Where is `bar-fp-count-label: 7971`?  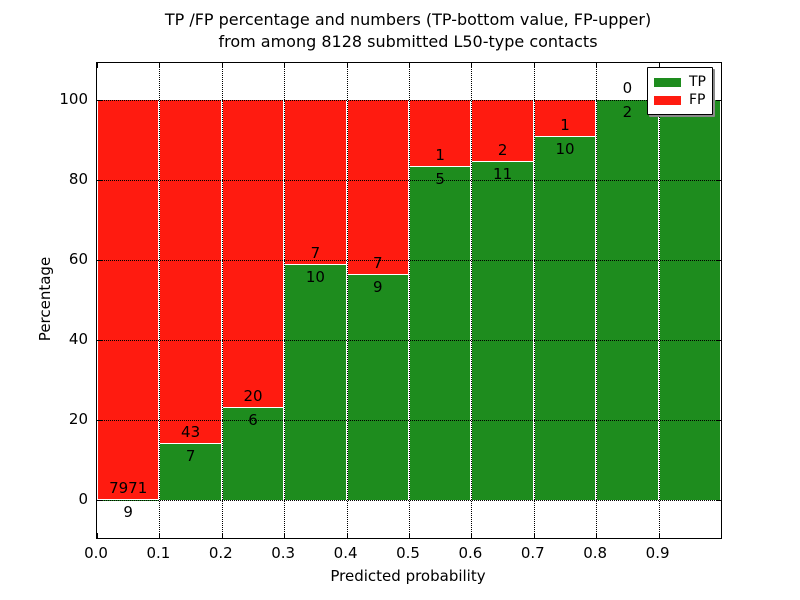
bar-fp-count-label: 7971 is located at coordinates (128, 487).